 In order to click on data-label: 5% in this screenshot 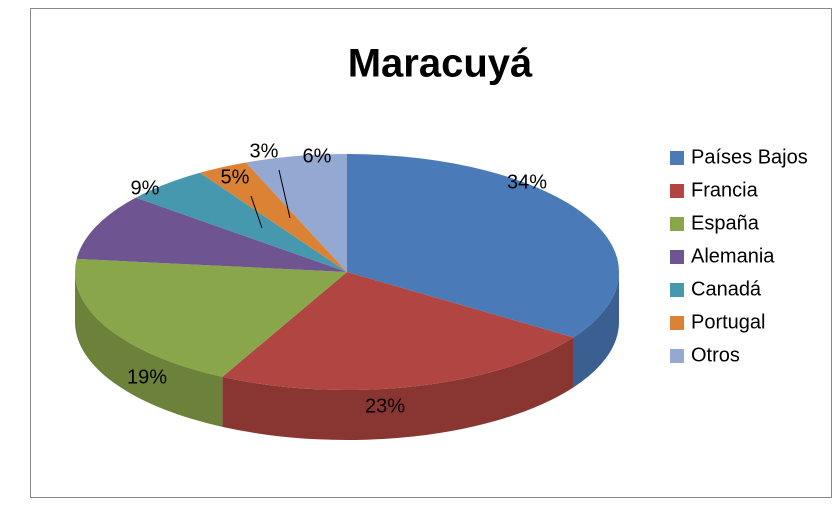, I will do `click(235, 177)`.